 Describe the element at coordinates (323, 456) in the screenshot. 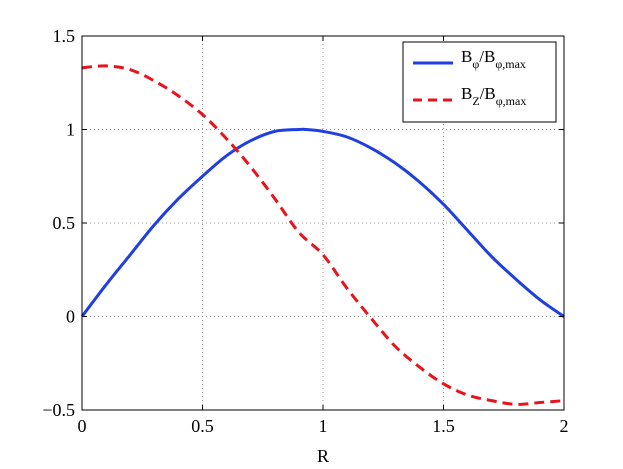

I see `x-axis-label: R` at that location.